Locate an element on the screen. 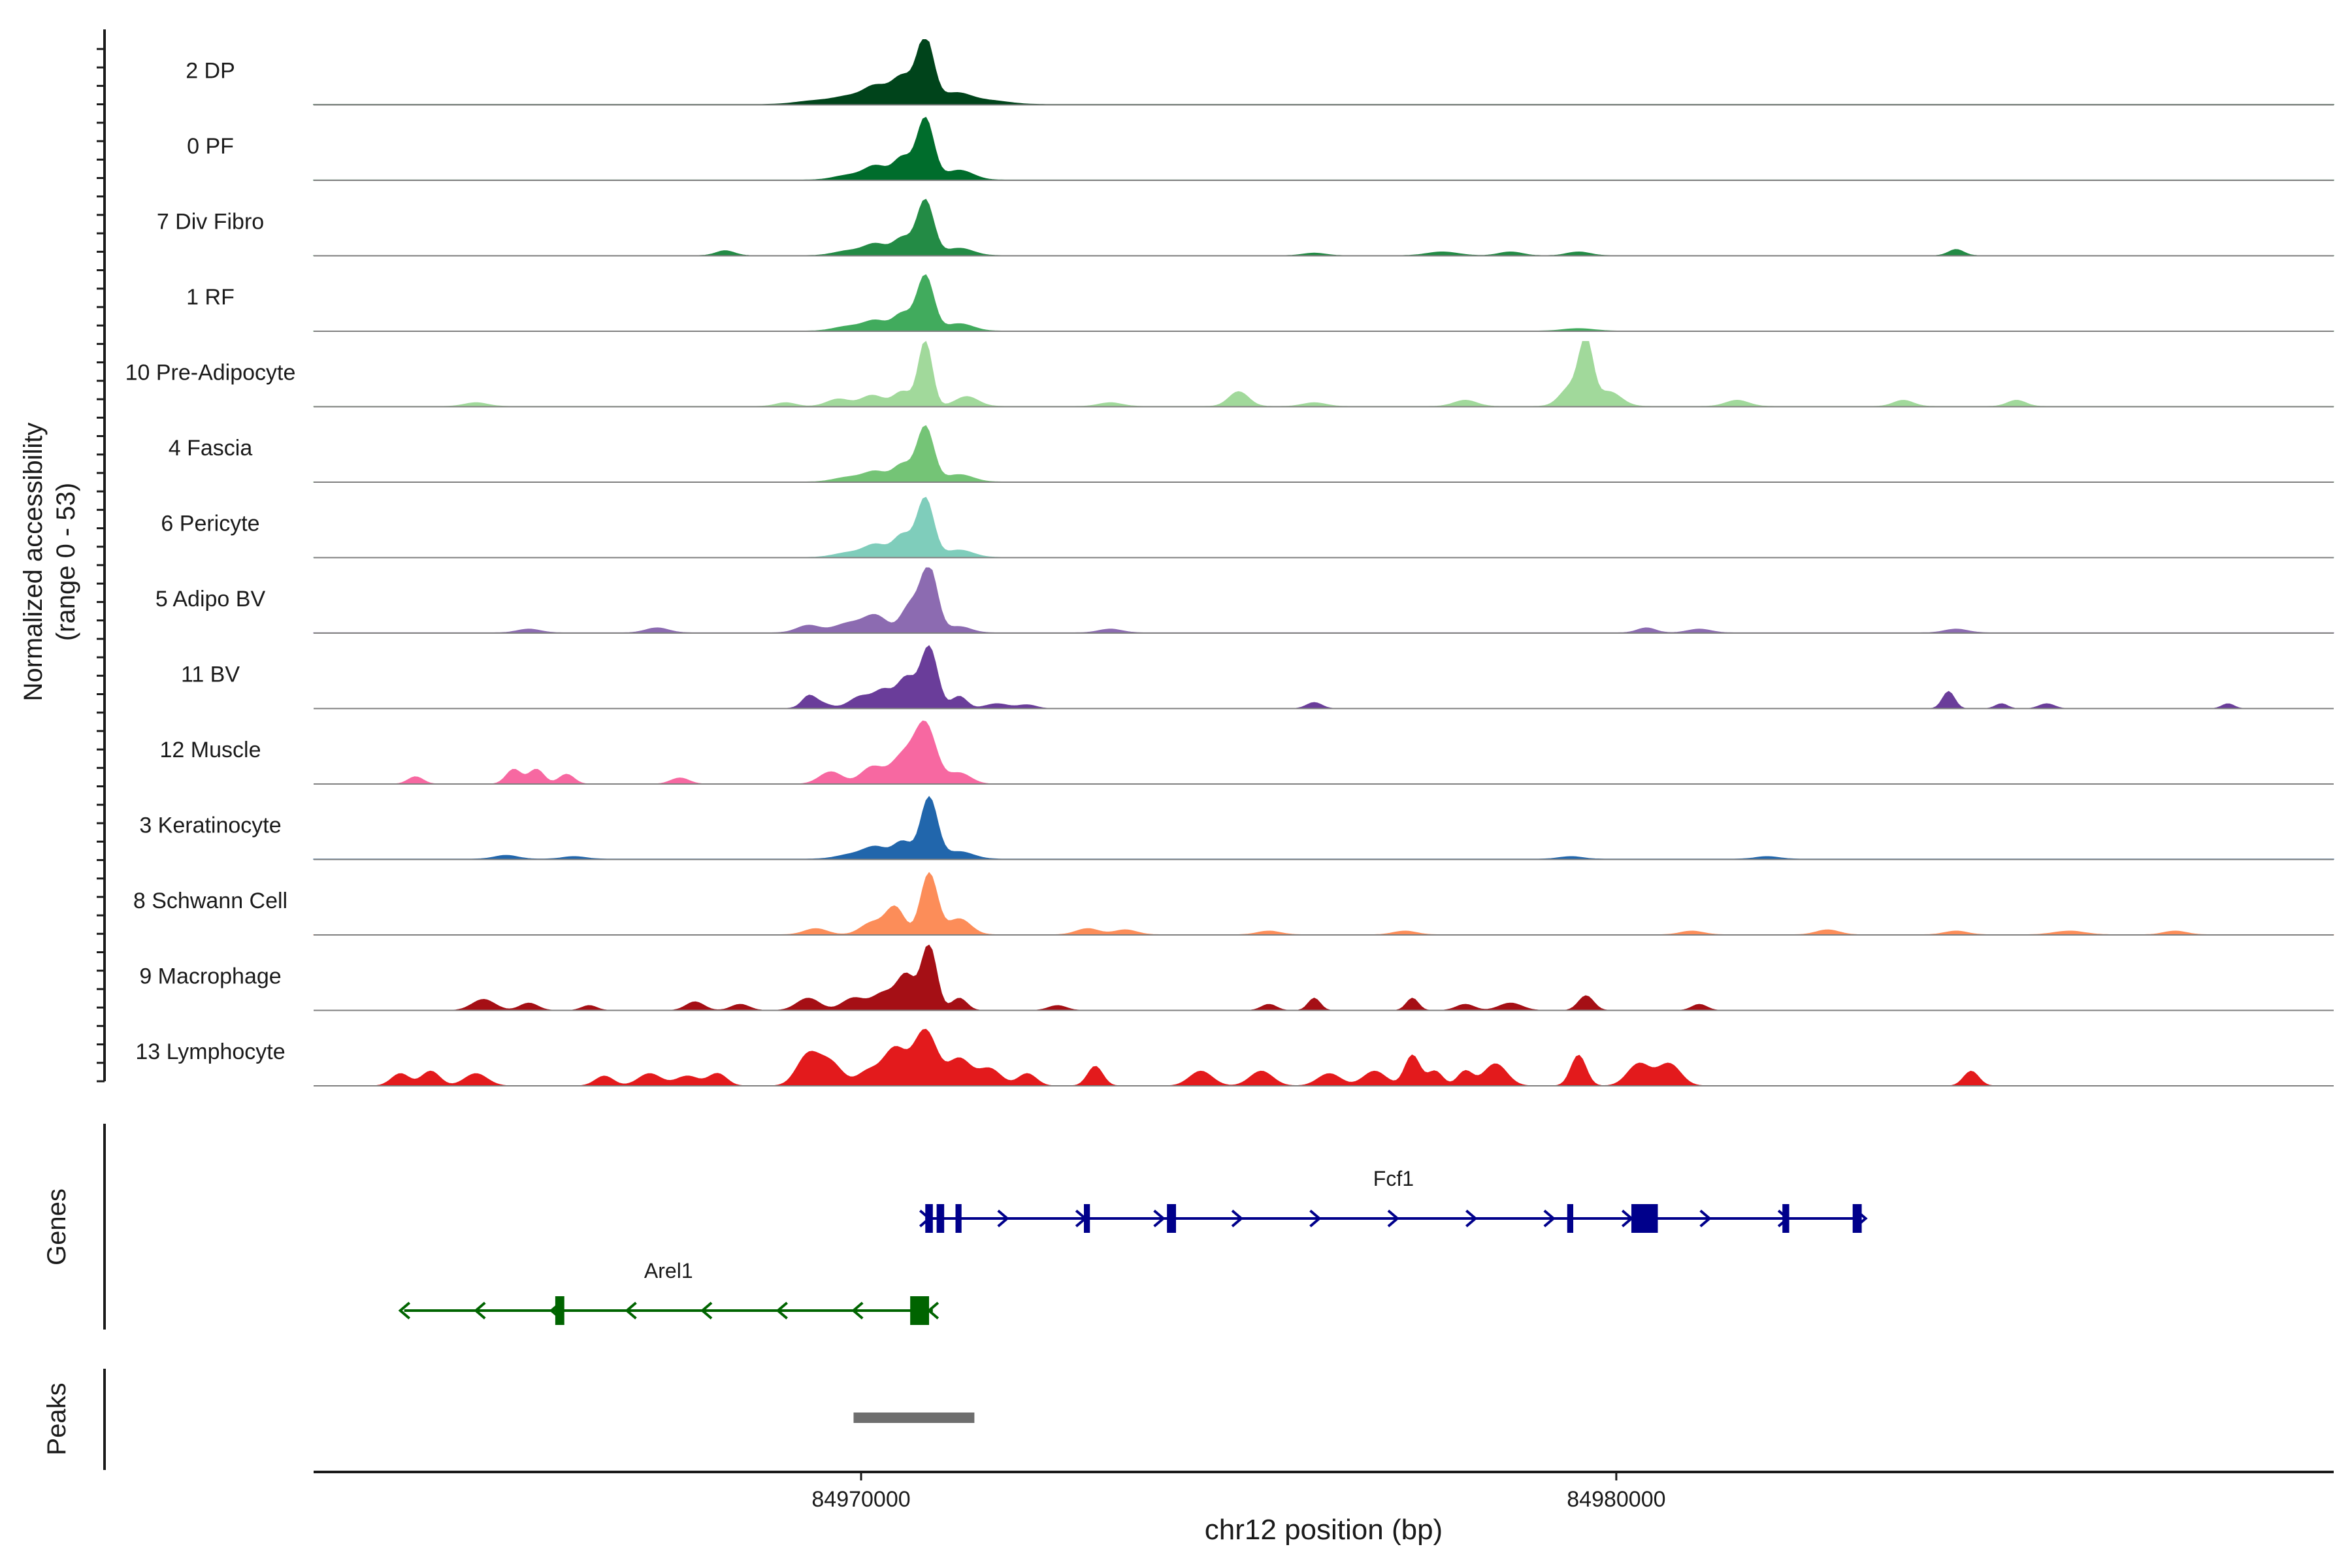 This screenshot has height=1568, width=2352. peaks-panel: Peaks is located at coordinates (508, 1419).